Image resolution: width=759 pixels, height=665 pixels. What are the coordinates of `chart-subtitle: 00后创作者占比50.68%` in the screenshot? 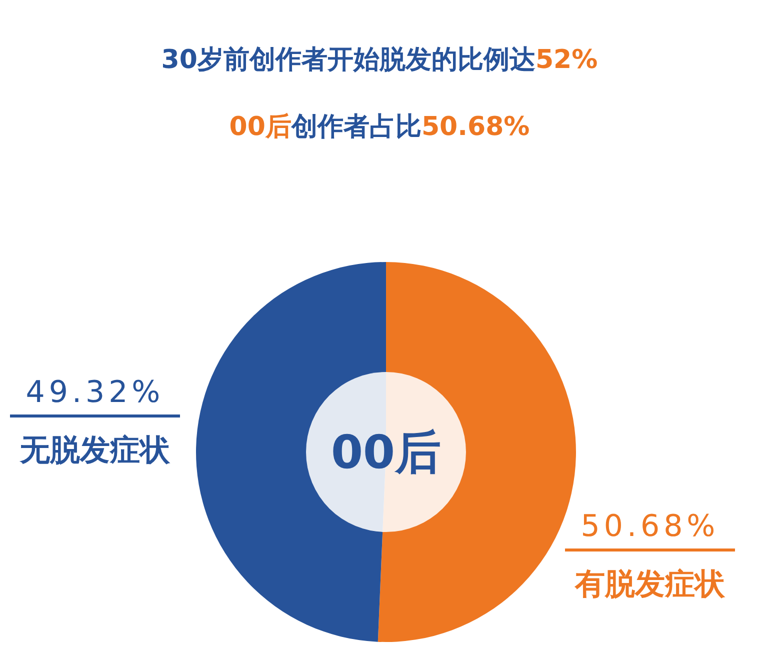 It's located at (379, 127).